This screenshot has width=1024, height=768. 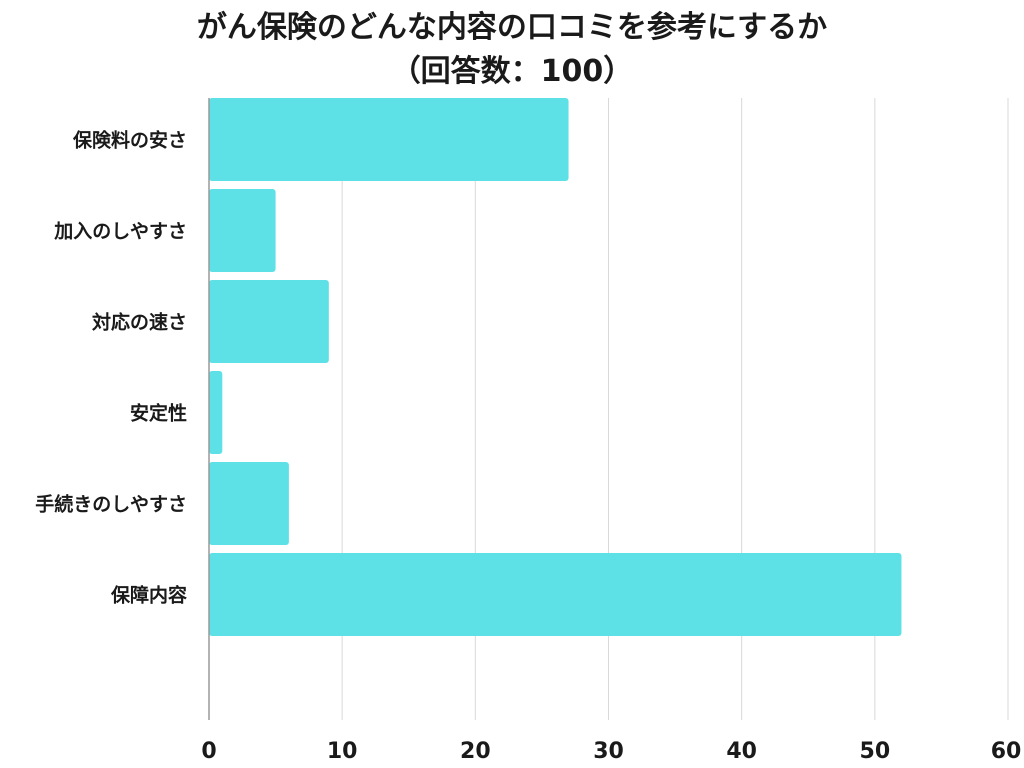 I want to click on x-tick-labels: 0 10 20 30 40 50 60, so click(x=611, y=751).